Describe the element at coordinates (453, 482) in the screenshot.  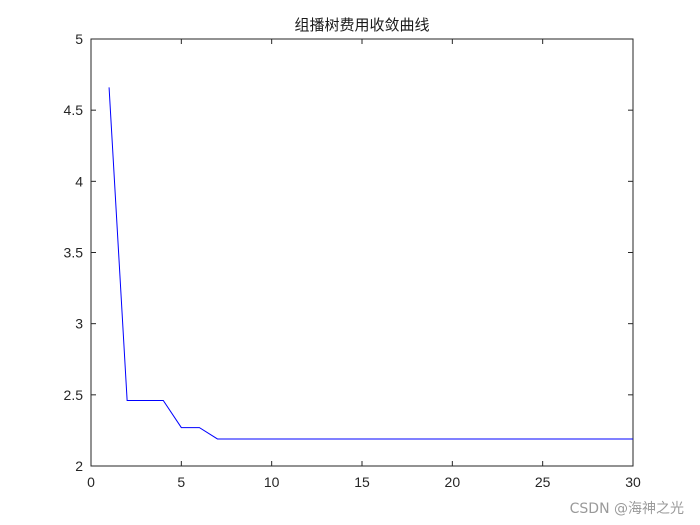
I see `x-tick-label: 20` at that location.